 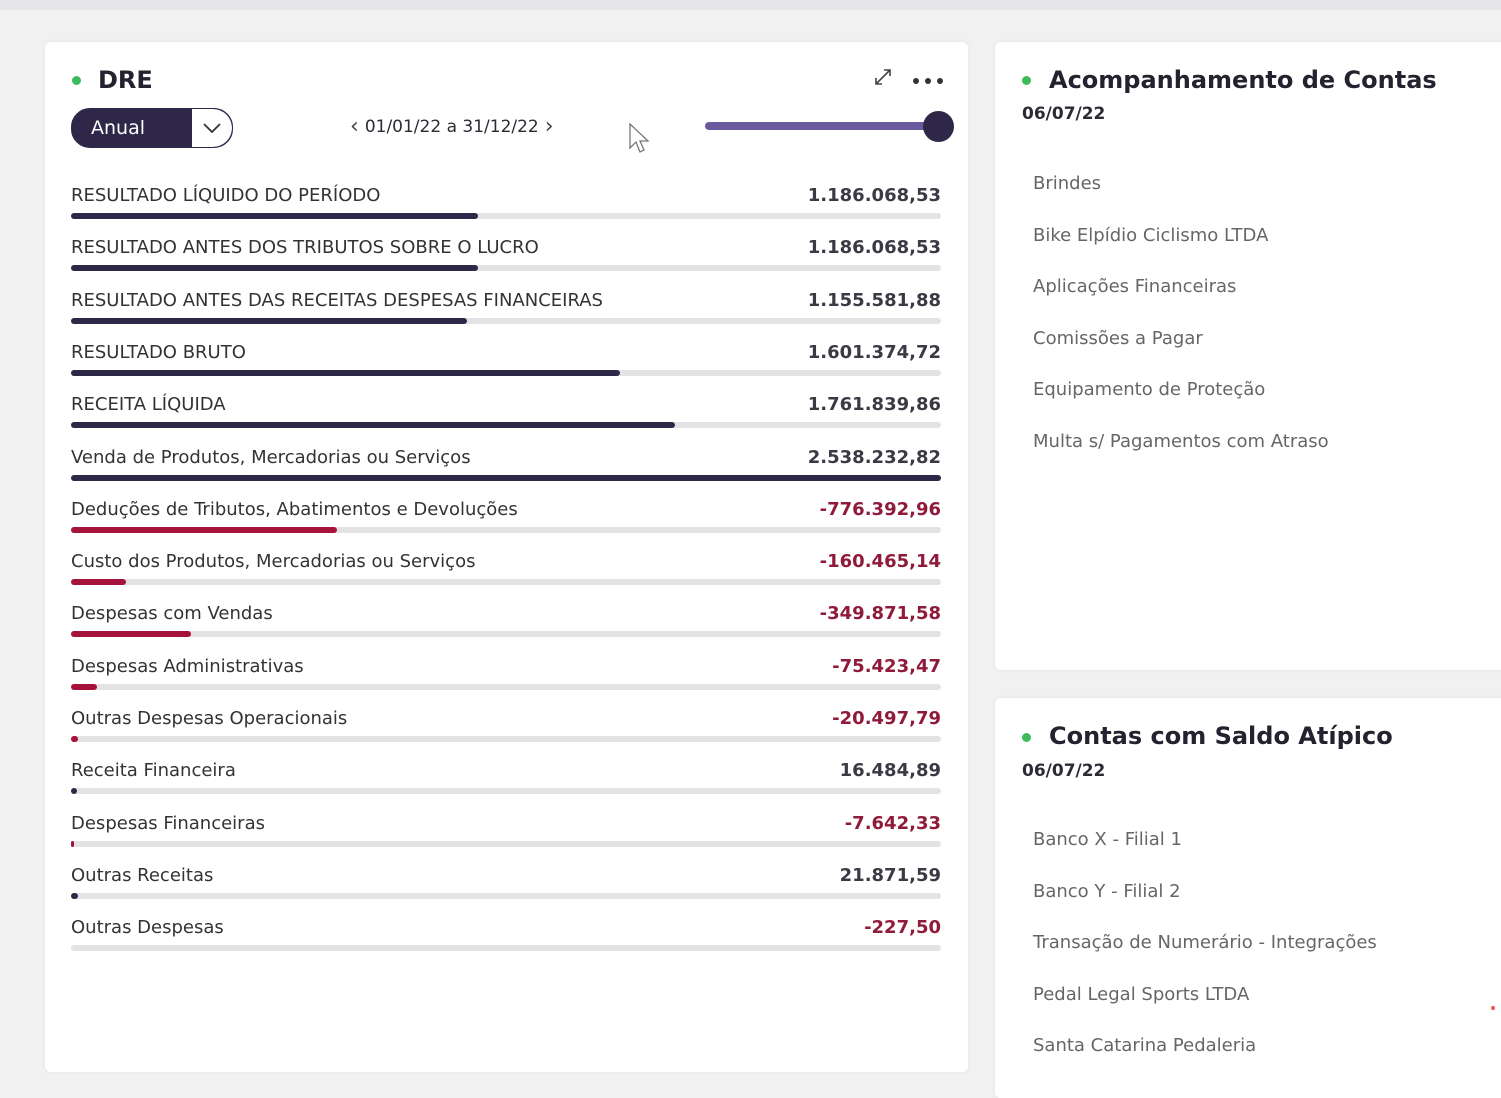 What do you see at coordinates (1221, 736) in the screenshot?
I see `card-title: Contas com Saldo Atípico` at bounding box center [1221, 736].